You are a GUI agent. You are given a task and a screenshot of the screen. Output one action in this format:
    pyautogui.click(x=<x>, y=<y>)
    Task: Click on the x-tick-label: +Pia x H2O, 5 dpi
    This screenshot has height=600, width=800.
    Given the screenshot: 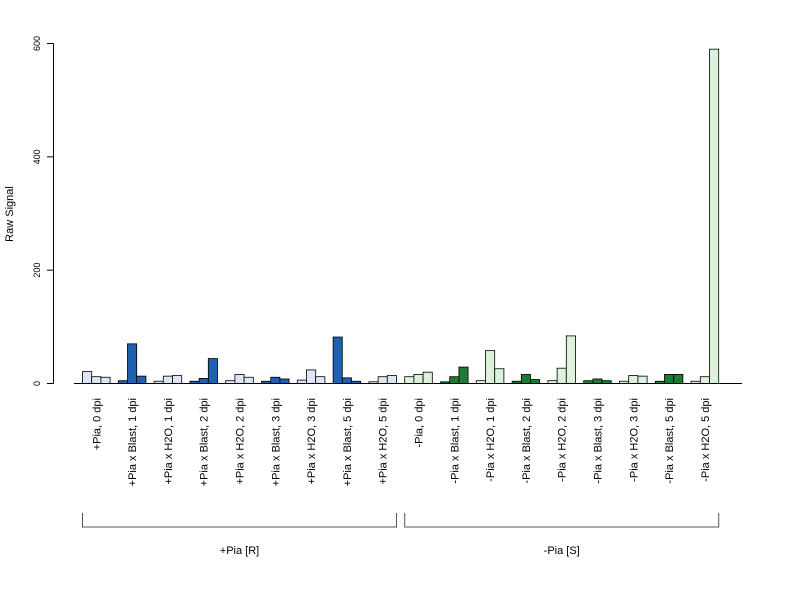 What is the action you would take?
    pyautogui.click(x=384, y=441)
    